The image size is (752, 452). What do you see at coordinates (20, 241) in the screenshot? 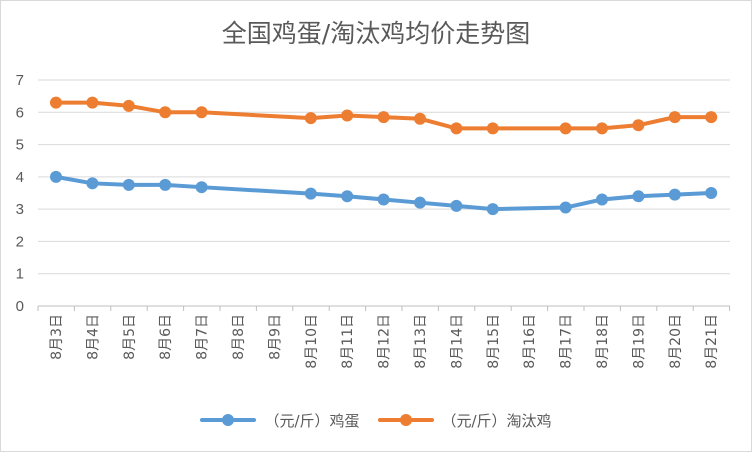
I see `y-tick-label: 2` at bounding box center [20, 241].